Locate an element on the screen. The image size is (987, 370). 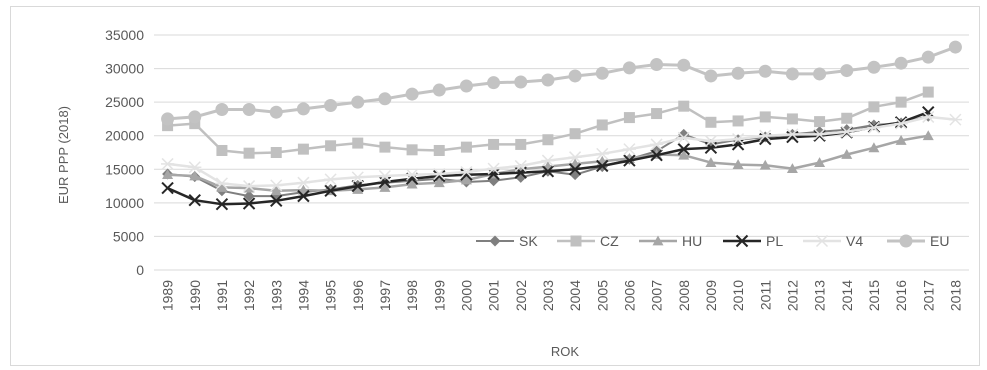
y-tick-label: 15000 is located at coordinates (124, 169).